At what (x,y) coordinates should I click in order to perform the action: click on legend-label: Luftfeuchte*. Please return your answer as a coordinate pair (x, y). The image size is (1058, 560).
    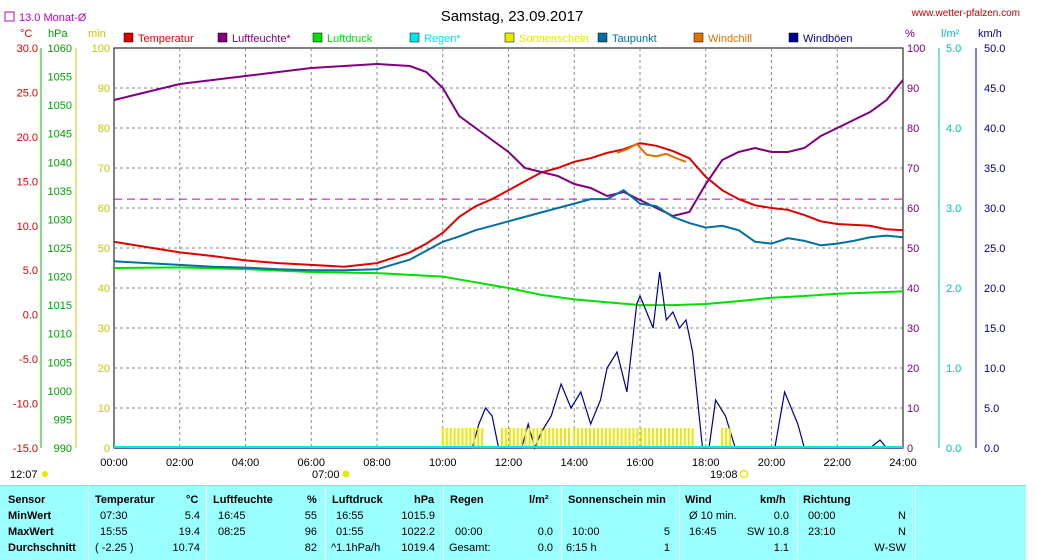
    Looking at the image, I should click on (261, 39).